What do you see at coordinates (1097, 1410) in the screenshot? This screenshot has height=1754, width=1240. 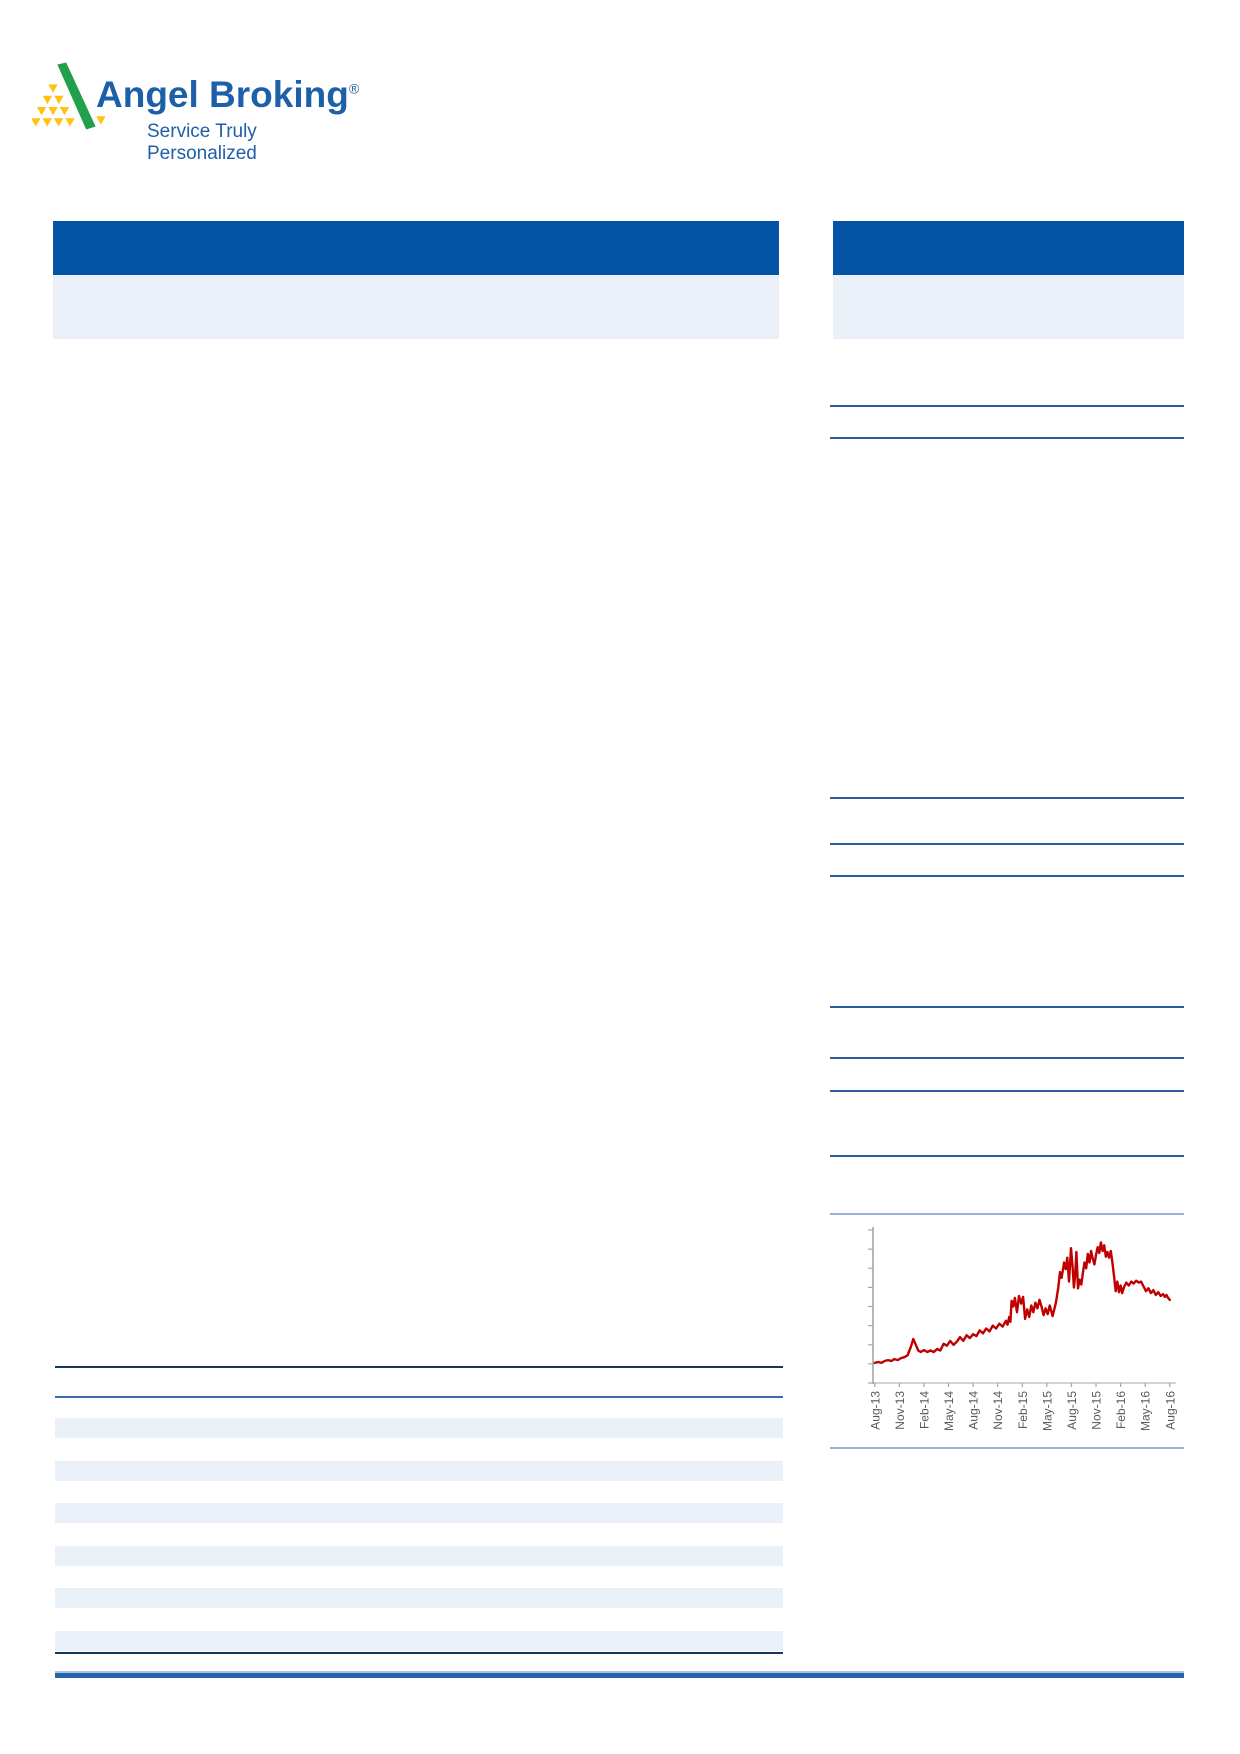 I see `x-axis-label: Nov-15` at bounding box center [1097, 1410].